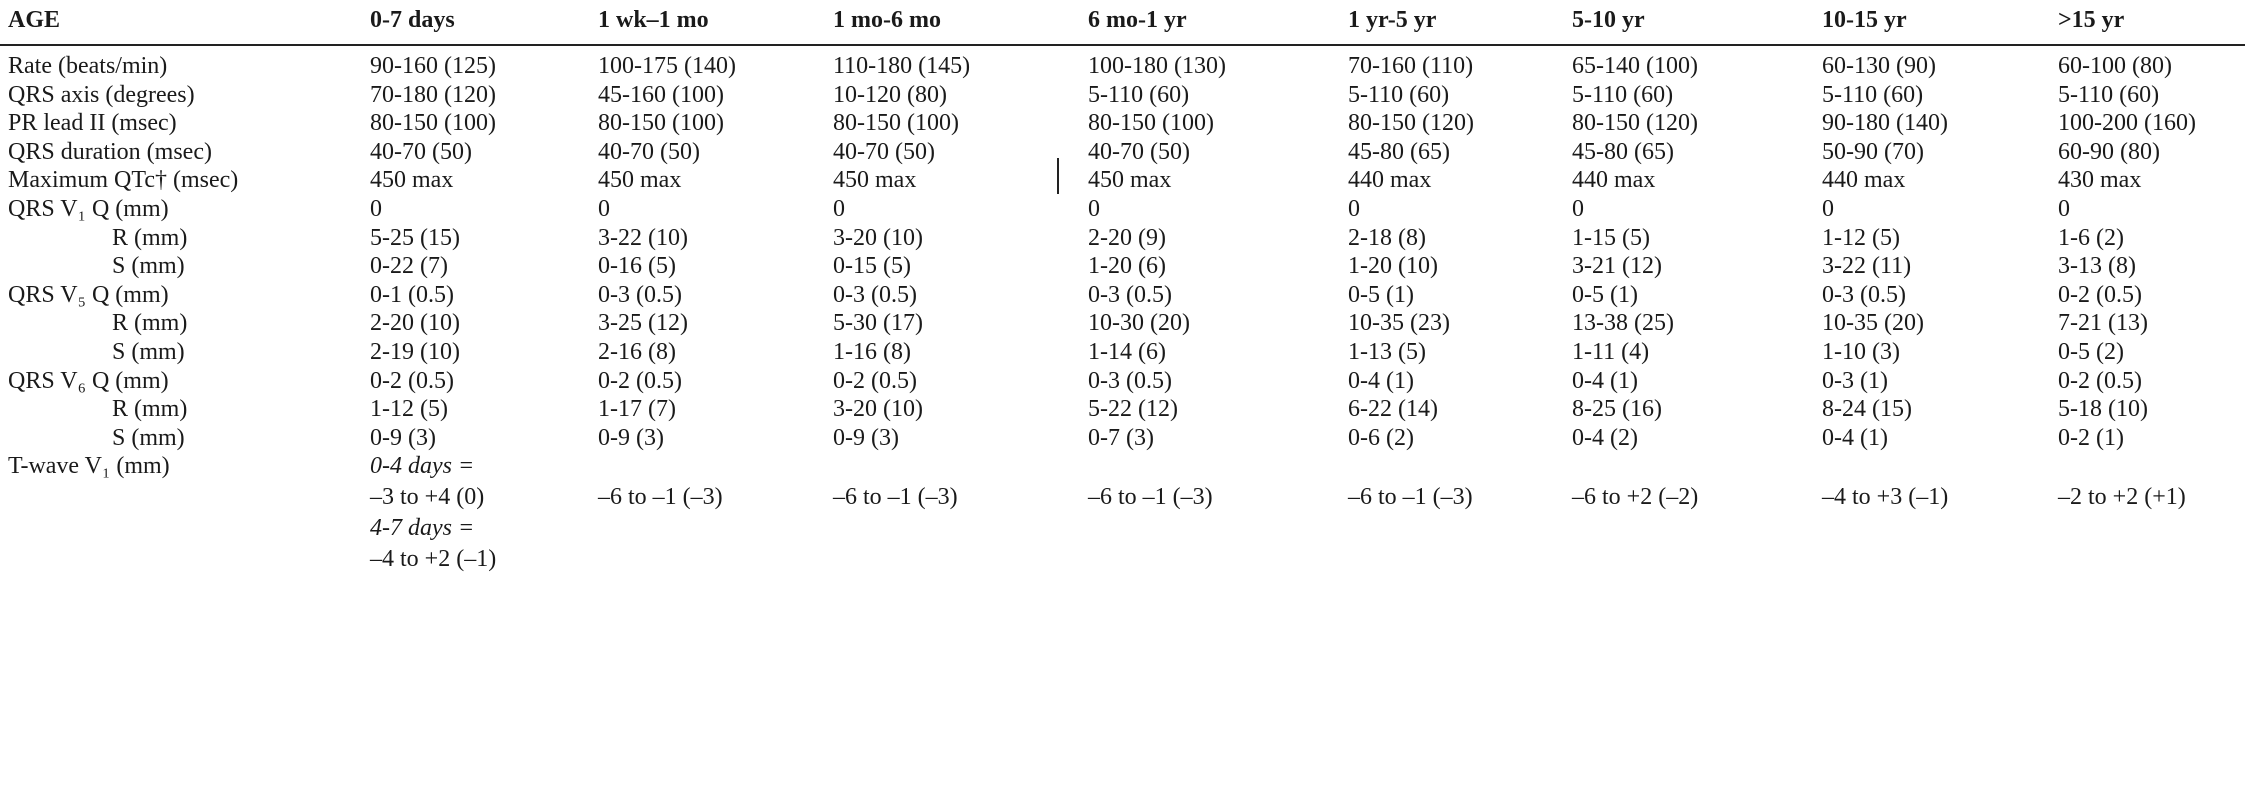 This screenshot has height=798, width=2245. What do you see at coordinates (2097, 266) in the screenshot?
I see `cell: 3-13 (8)` at bounding box center [2097, 266].